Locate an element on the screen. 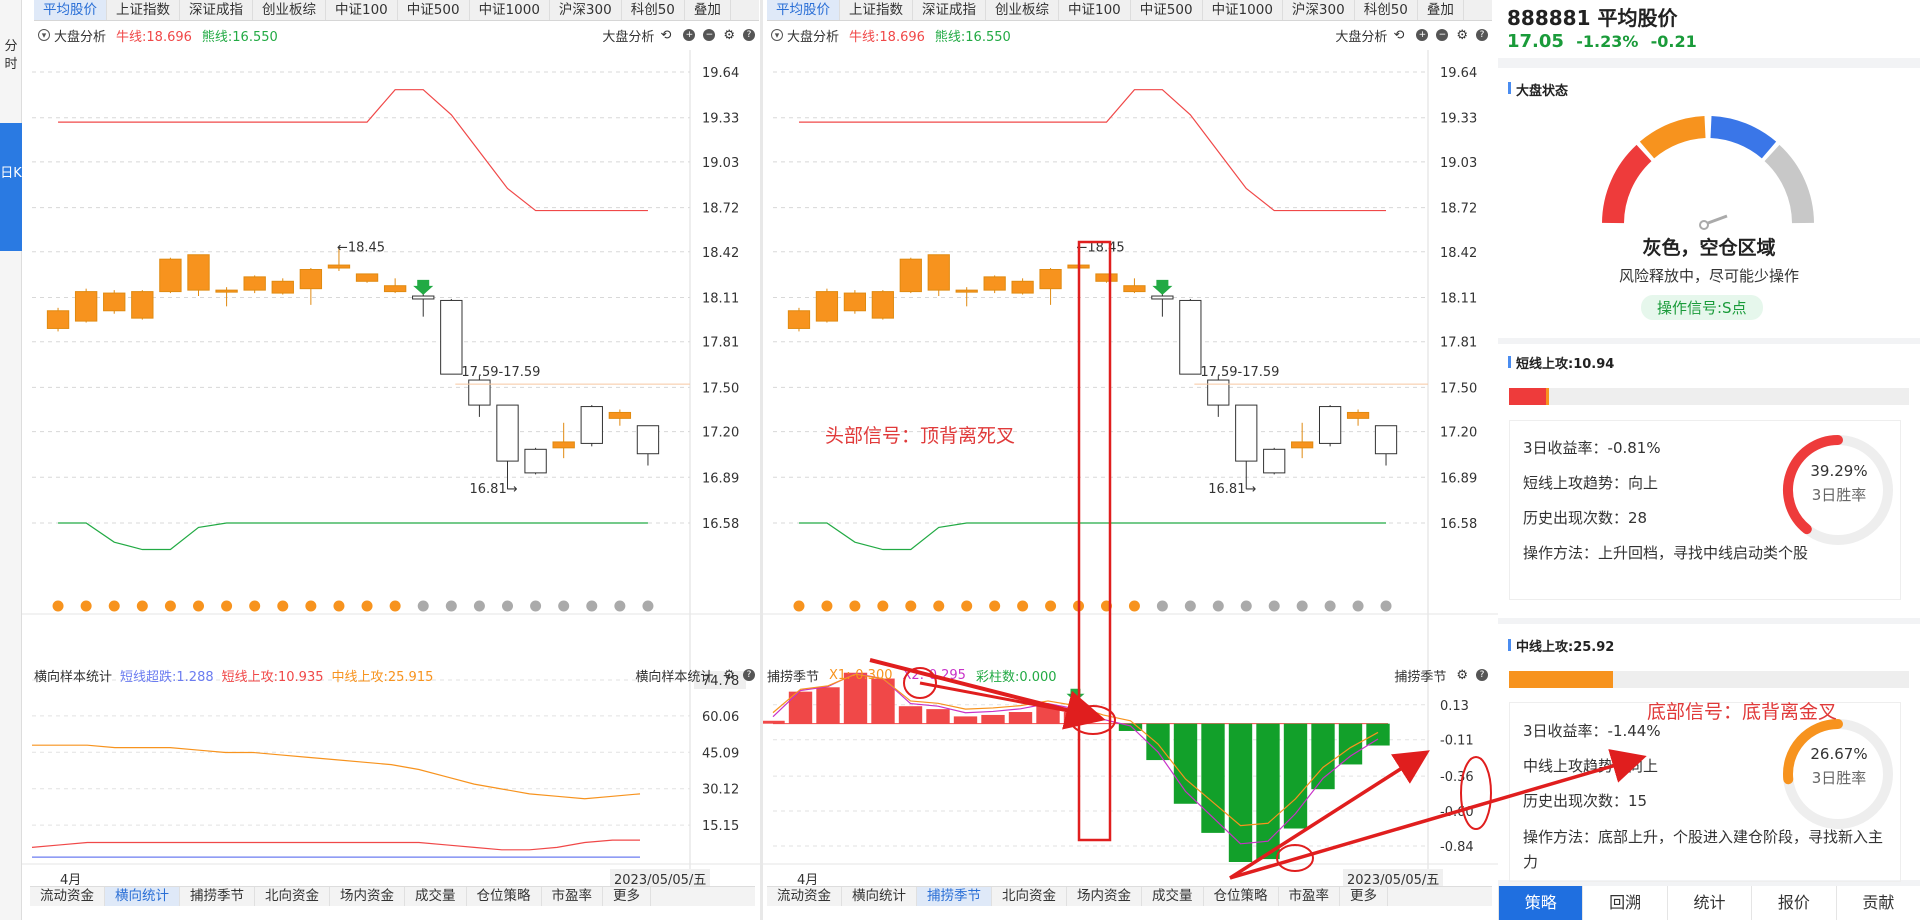 Image resolution: width=1920 pixels, height=920 pixels. chart-divider is located at coordinates (761, 460).